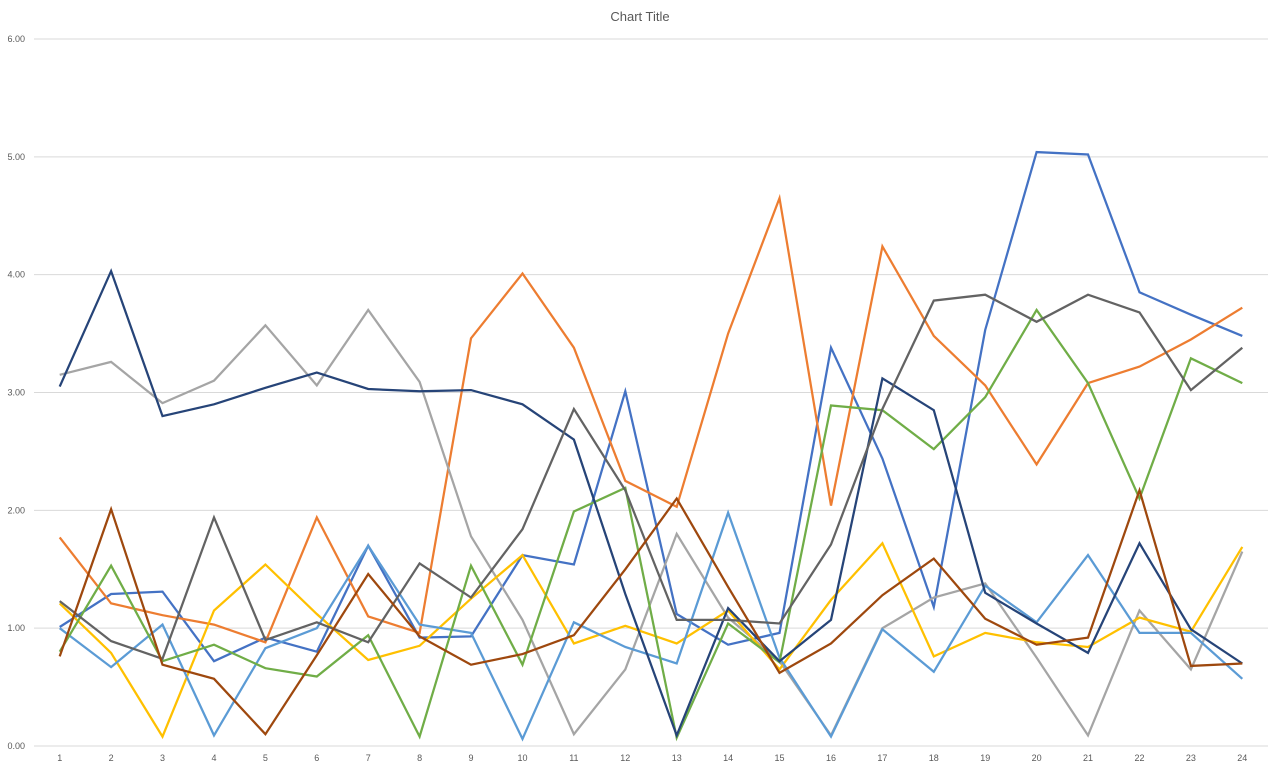 The image size is (1280, 771). I want to click on x-tick-label: 16, so click(831, 758).